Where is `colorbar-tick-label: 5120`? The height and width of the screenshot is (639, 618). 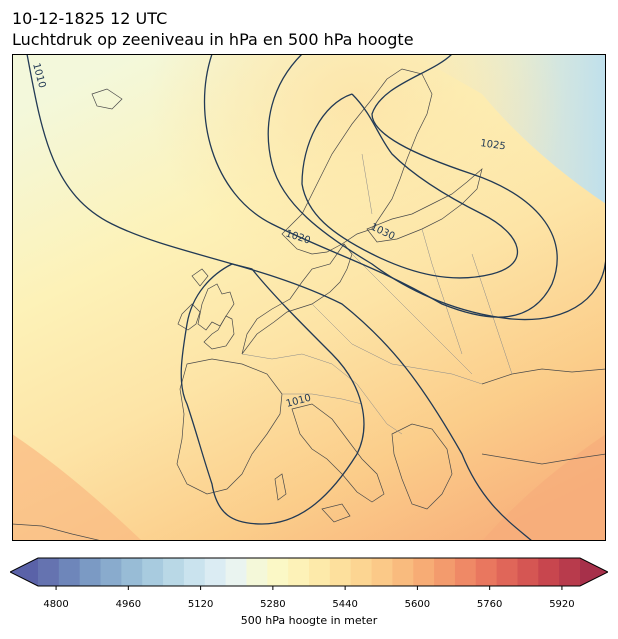 colorbar-tick-label: 5120 is located at coordinates (200, 604).